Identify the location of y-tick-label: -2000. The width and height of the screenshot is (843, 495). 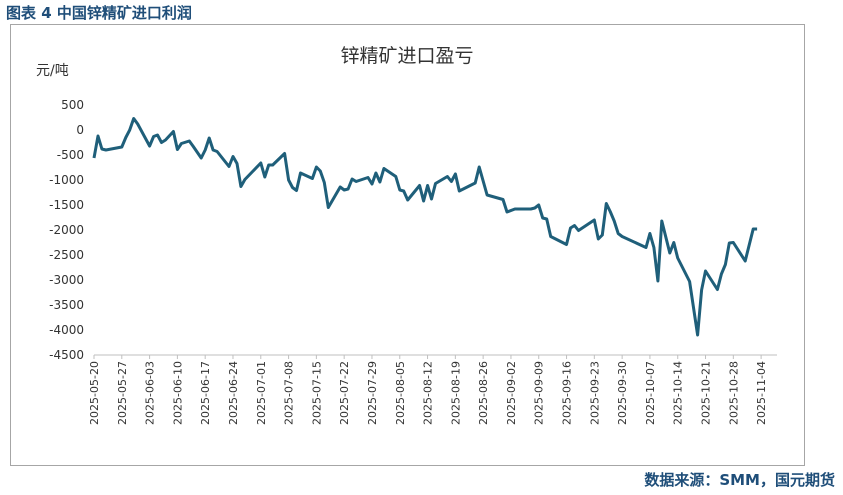
(66, 230).